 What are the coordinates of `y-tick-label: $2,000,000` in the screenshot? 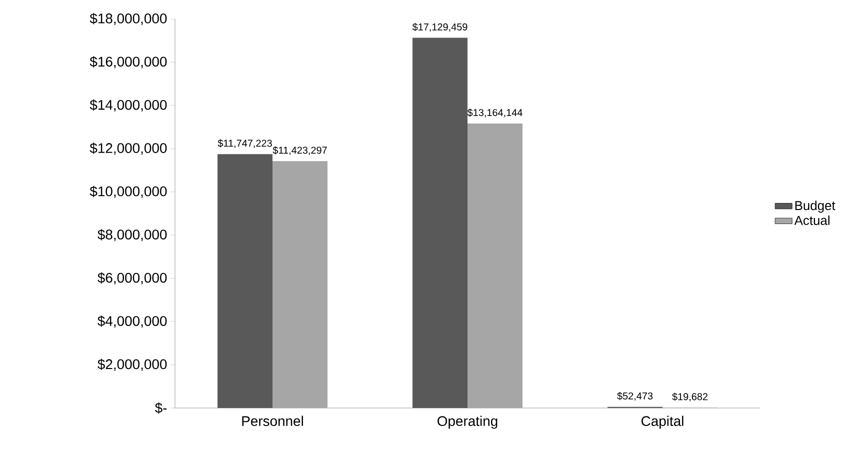 It's located at (132, 364).